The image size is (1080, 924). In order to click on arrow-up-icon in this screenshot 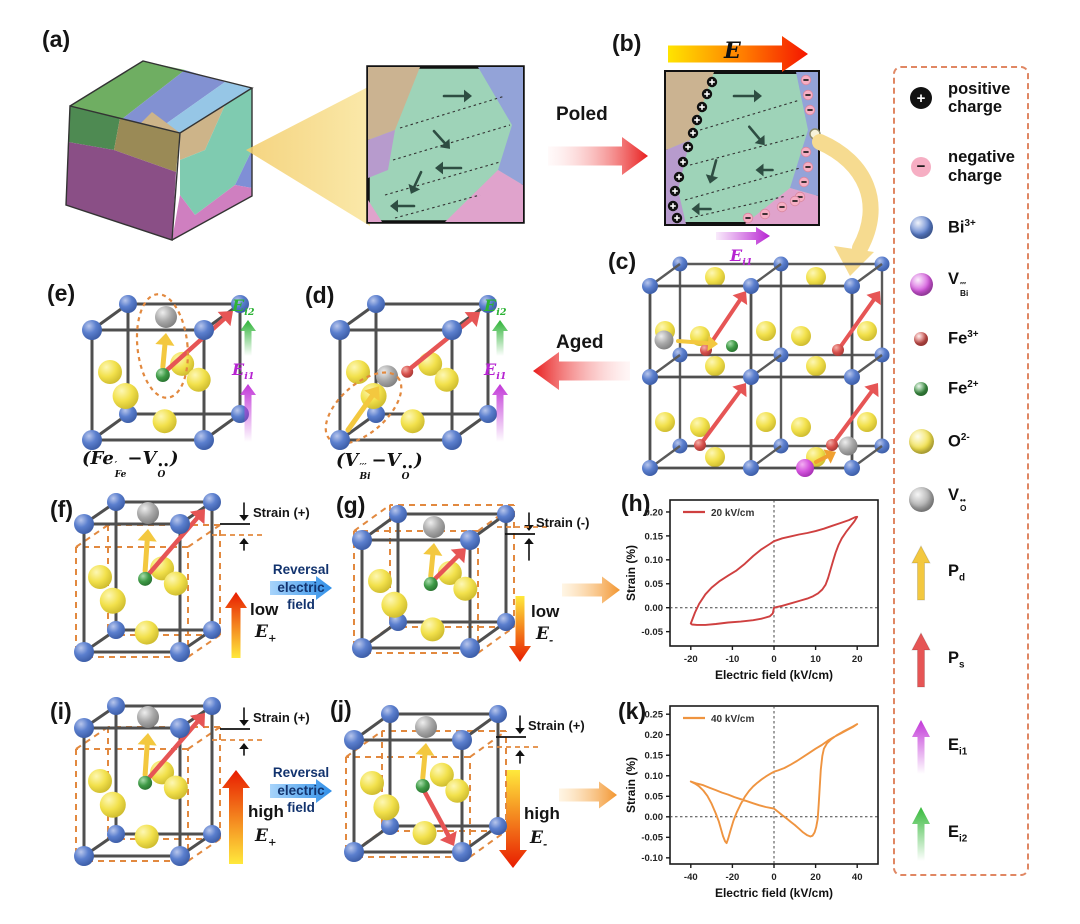, I will do `click(921, 834)`.